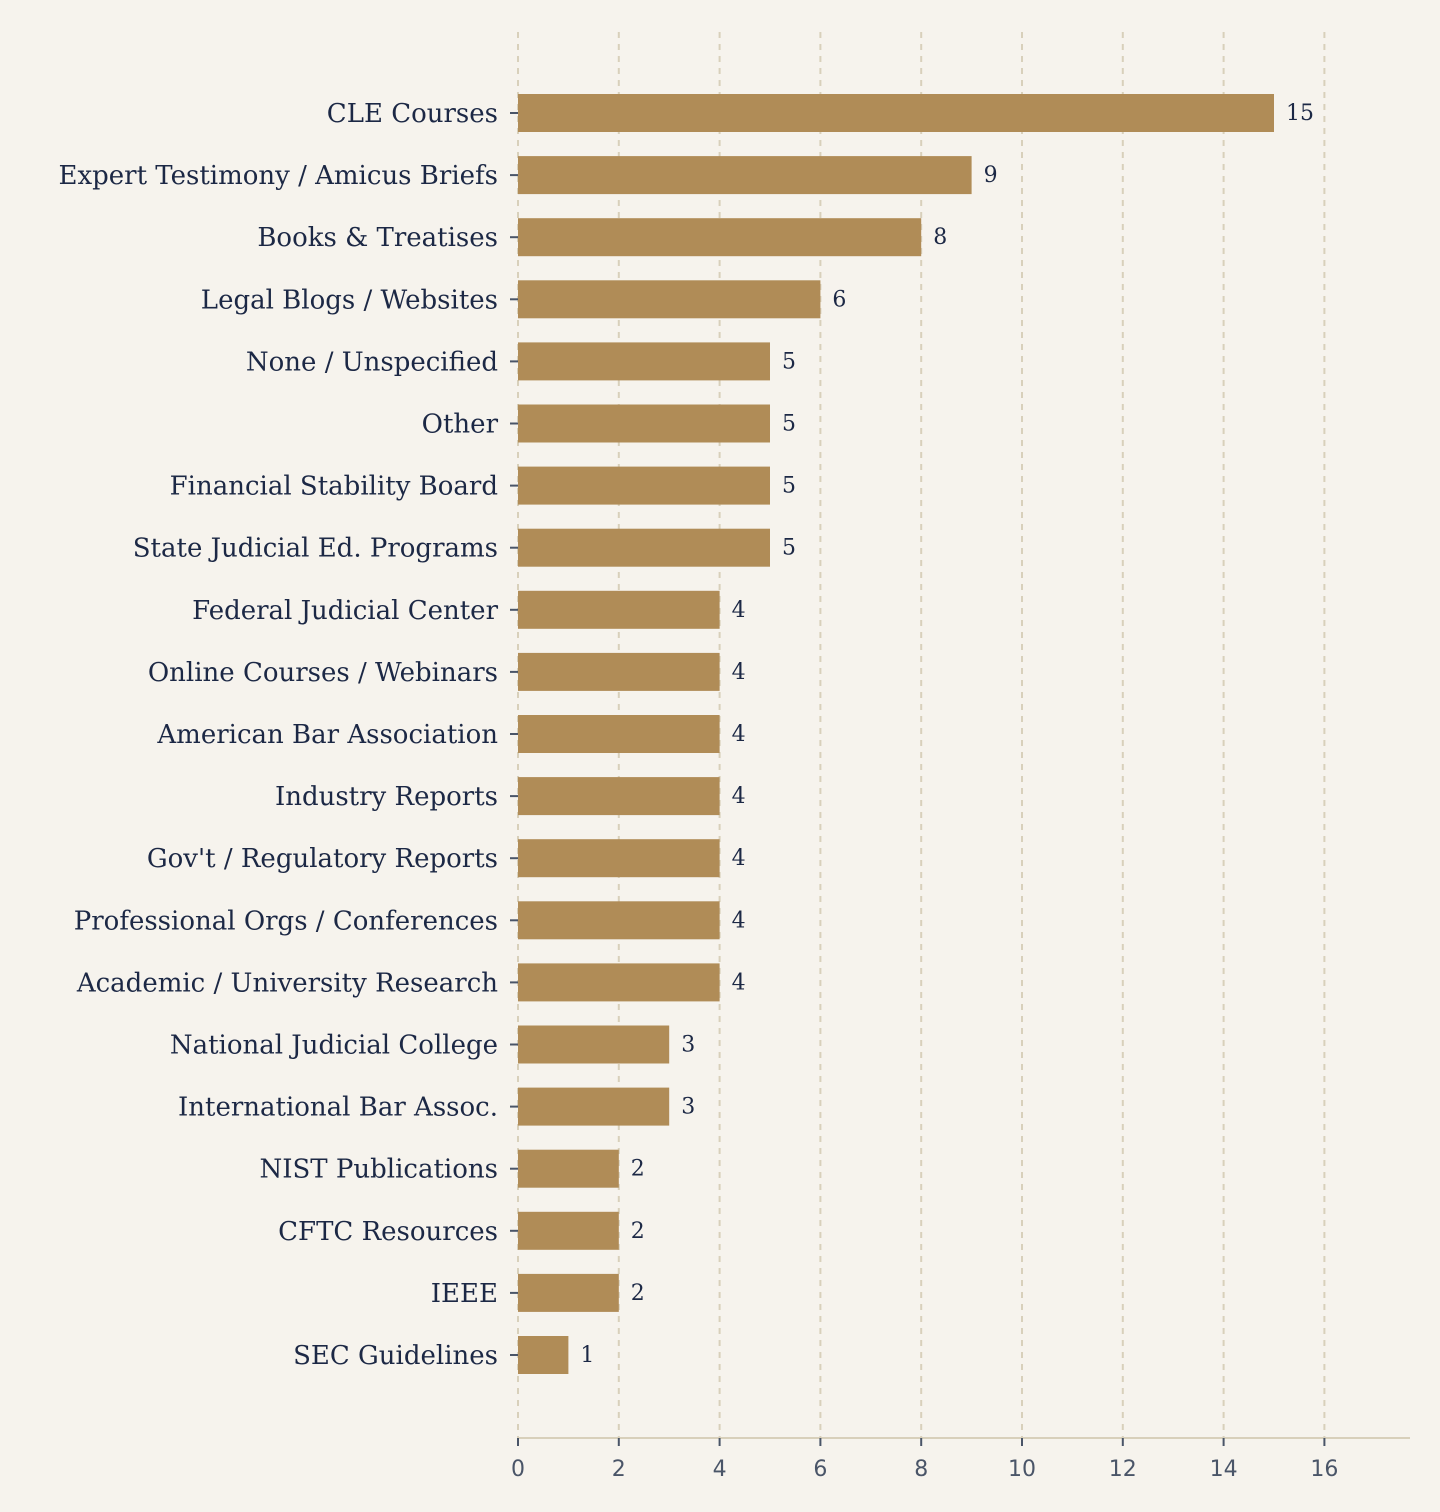 The height and width of the screenshot is (1512, 1440). I want to click on category-label: American Bar Association, so click(327, 735).